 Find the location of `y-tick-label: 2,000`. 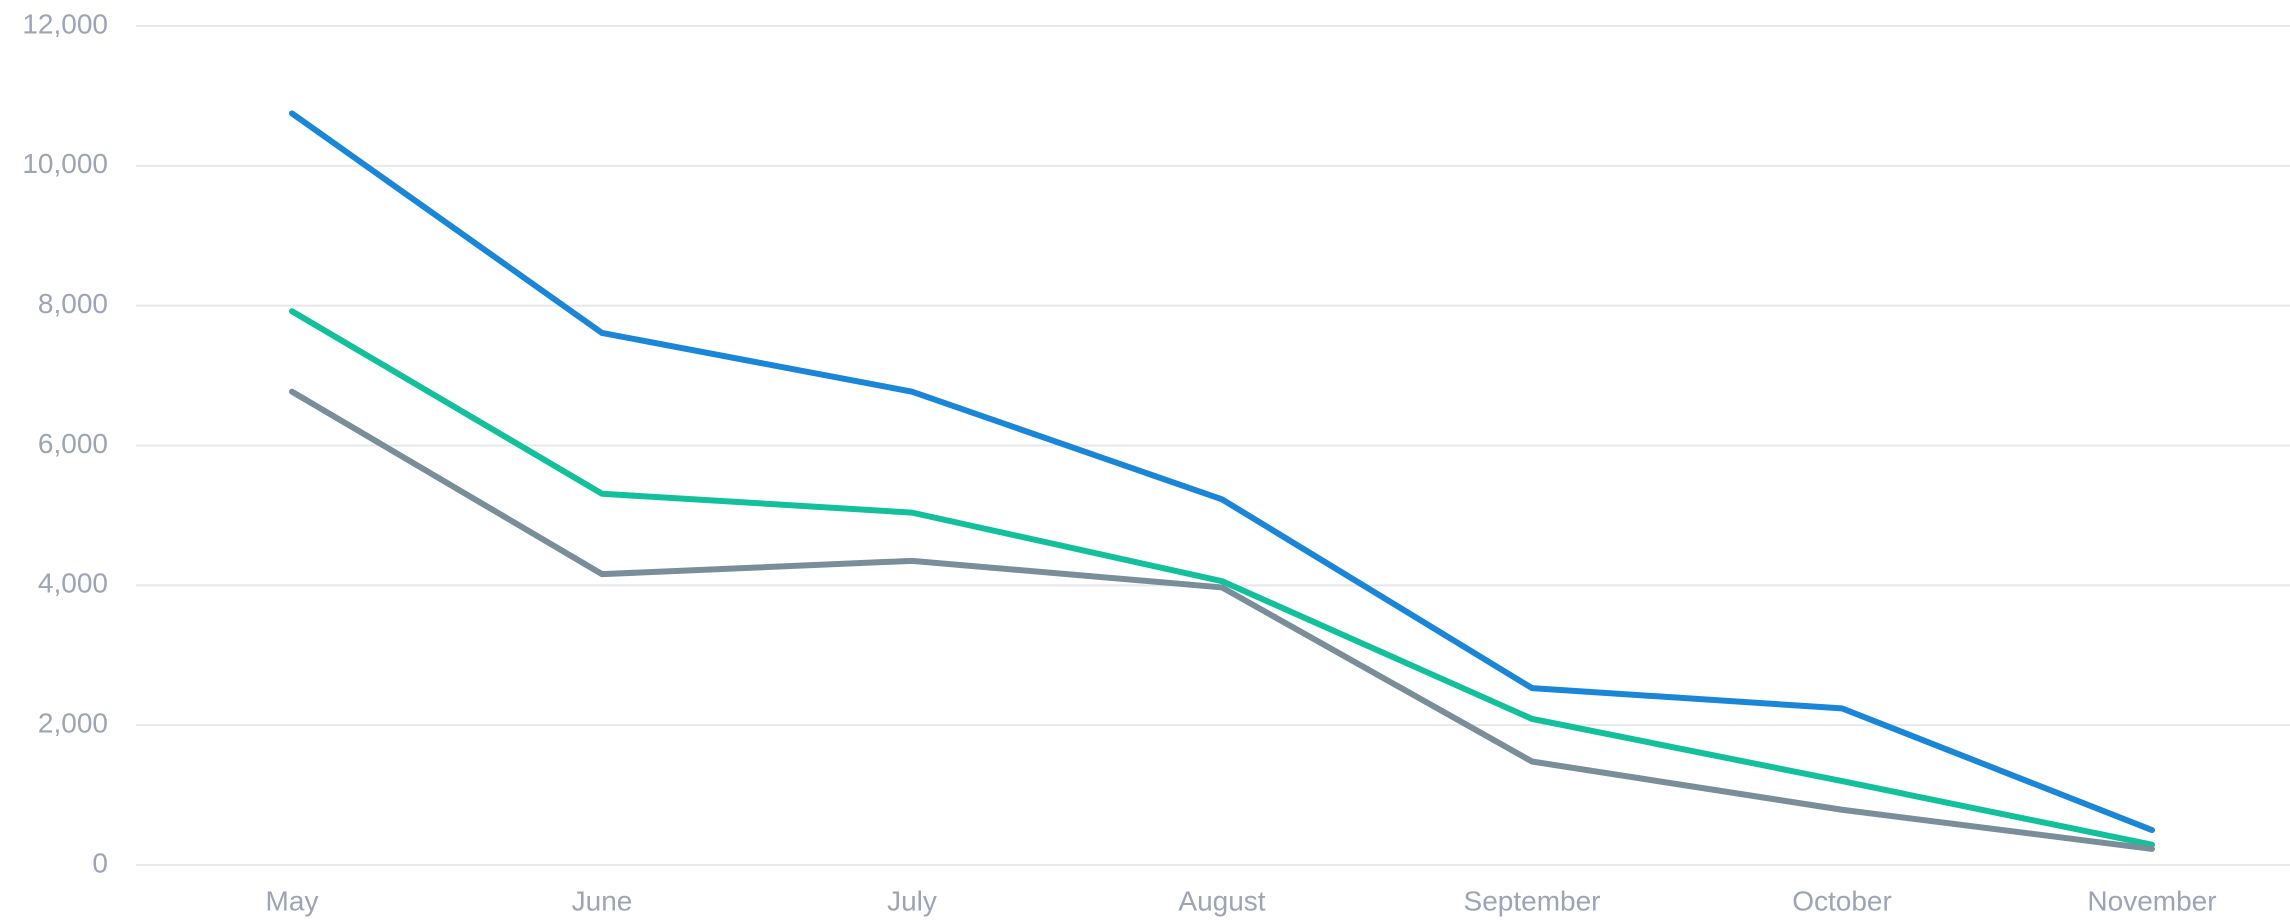

y-tick-label: 2,000 is located at coordinates (73, 723).